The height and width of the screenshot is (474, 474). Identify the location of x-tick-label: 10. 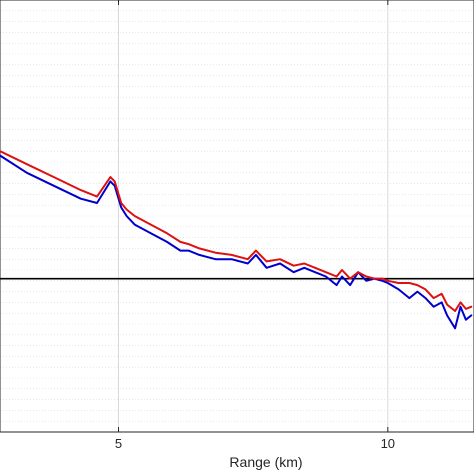
(388, 443).